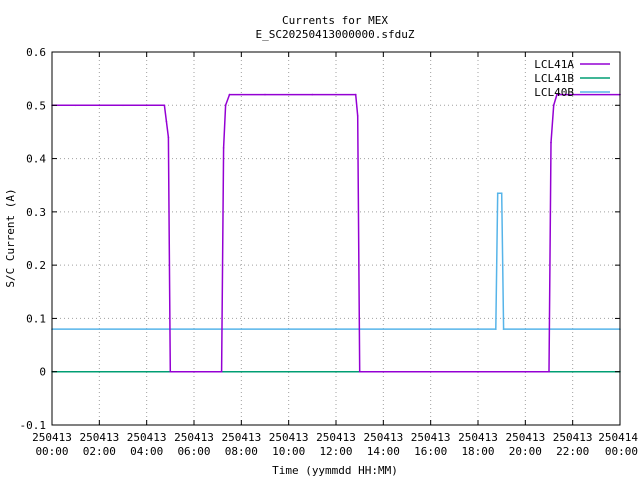  What do you see at coordinates (572, 451) in the screenshot?
I see `x-tick-time: 22:00` at bounding box center [572, 451].